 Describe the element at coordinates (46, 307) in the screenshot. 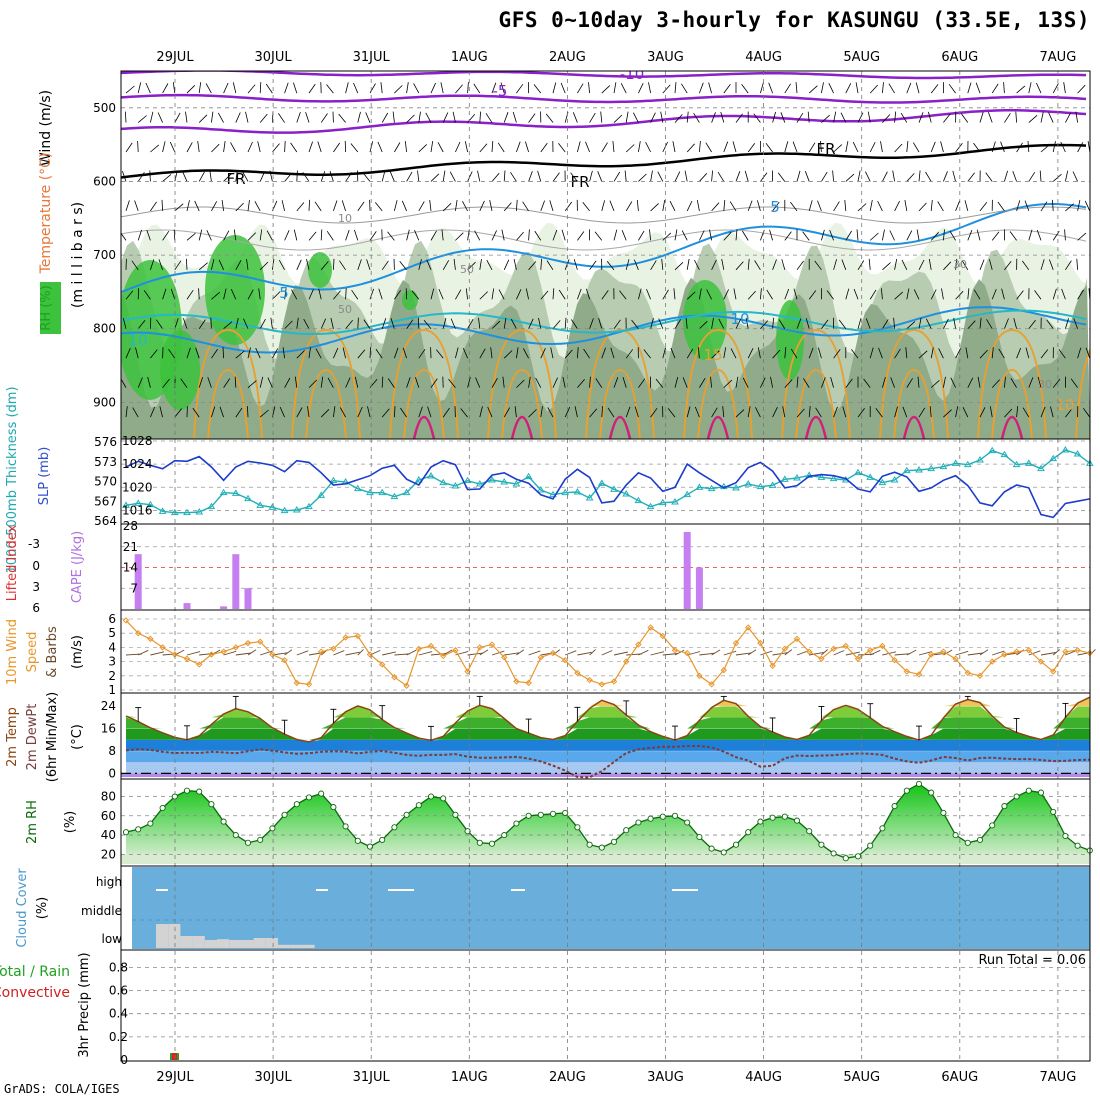

I see `upper-rh-label: RH (%)` at that location.